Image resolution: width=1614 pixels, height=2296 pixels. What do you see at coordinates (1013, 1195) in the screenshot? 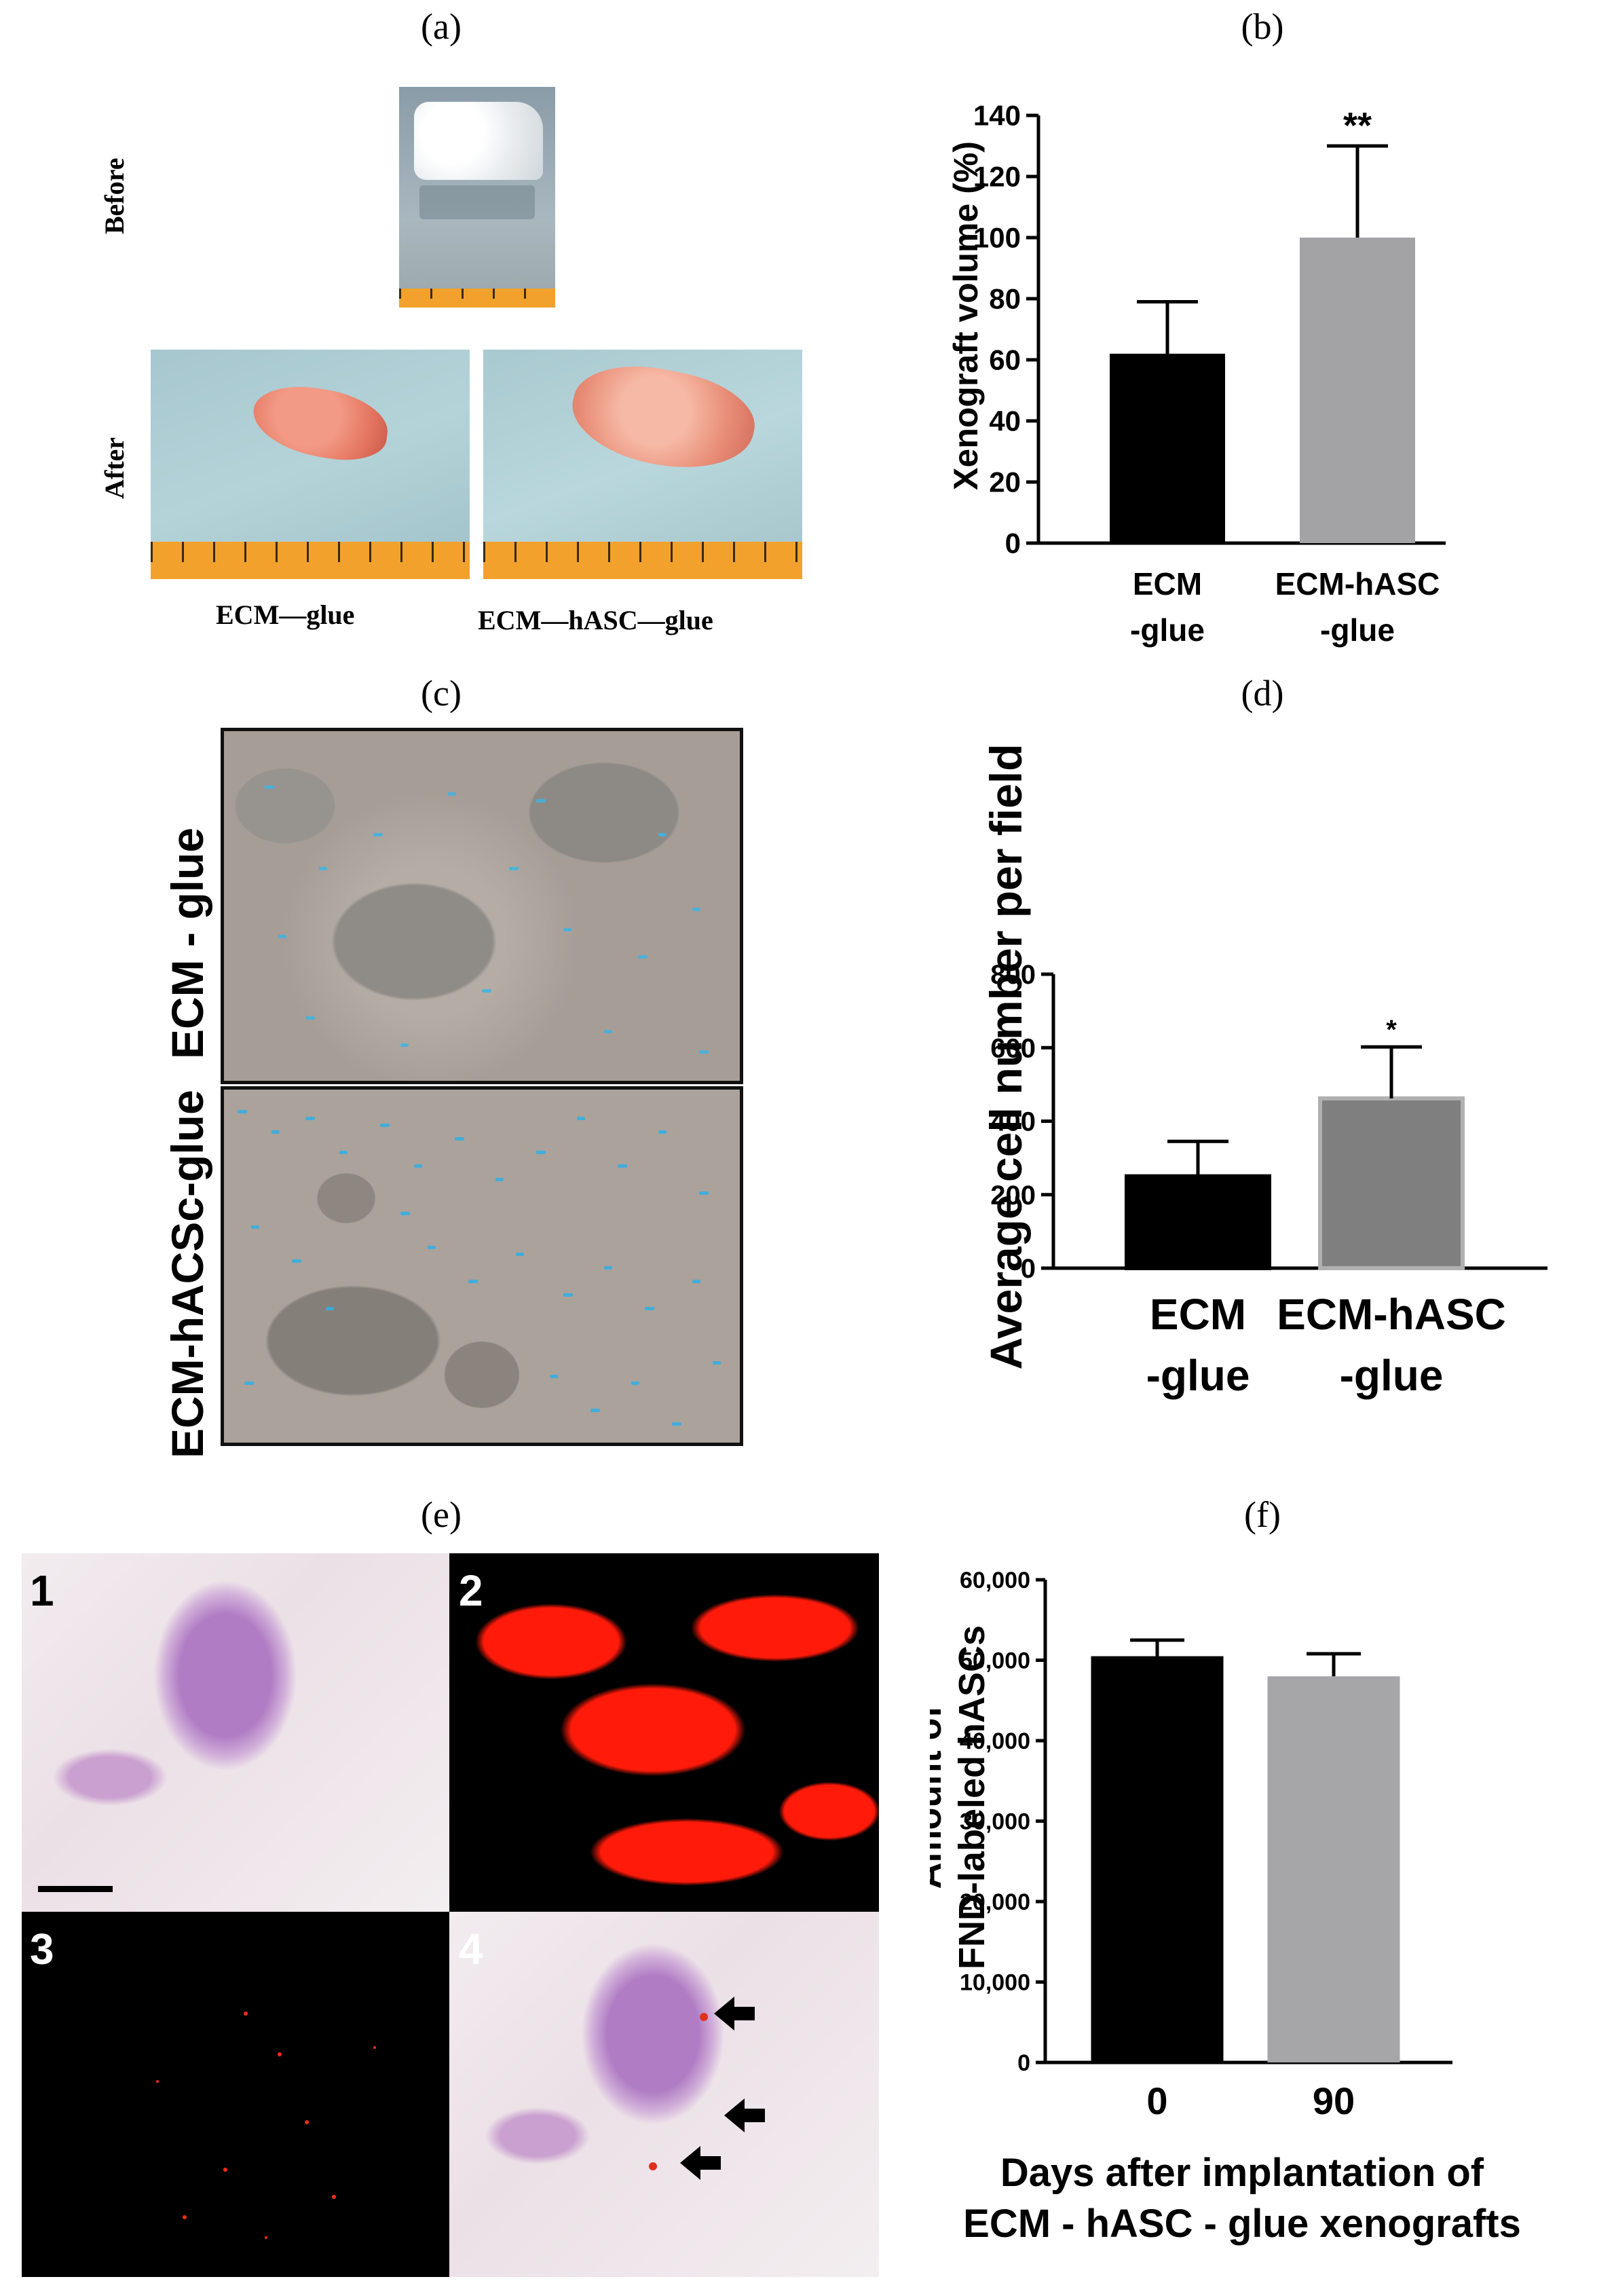
I see `y-tick-label: 200` at bounding box center [1013, 1195].